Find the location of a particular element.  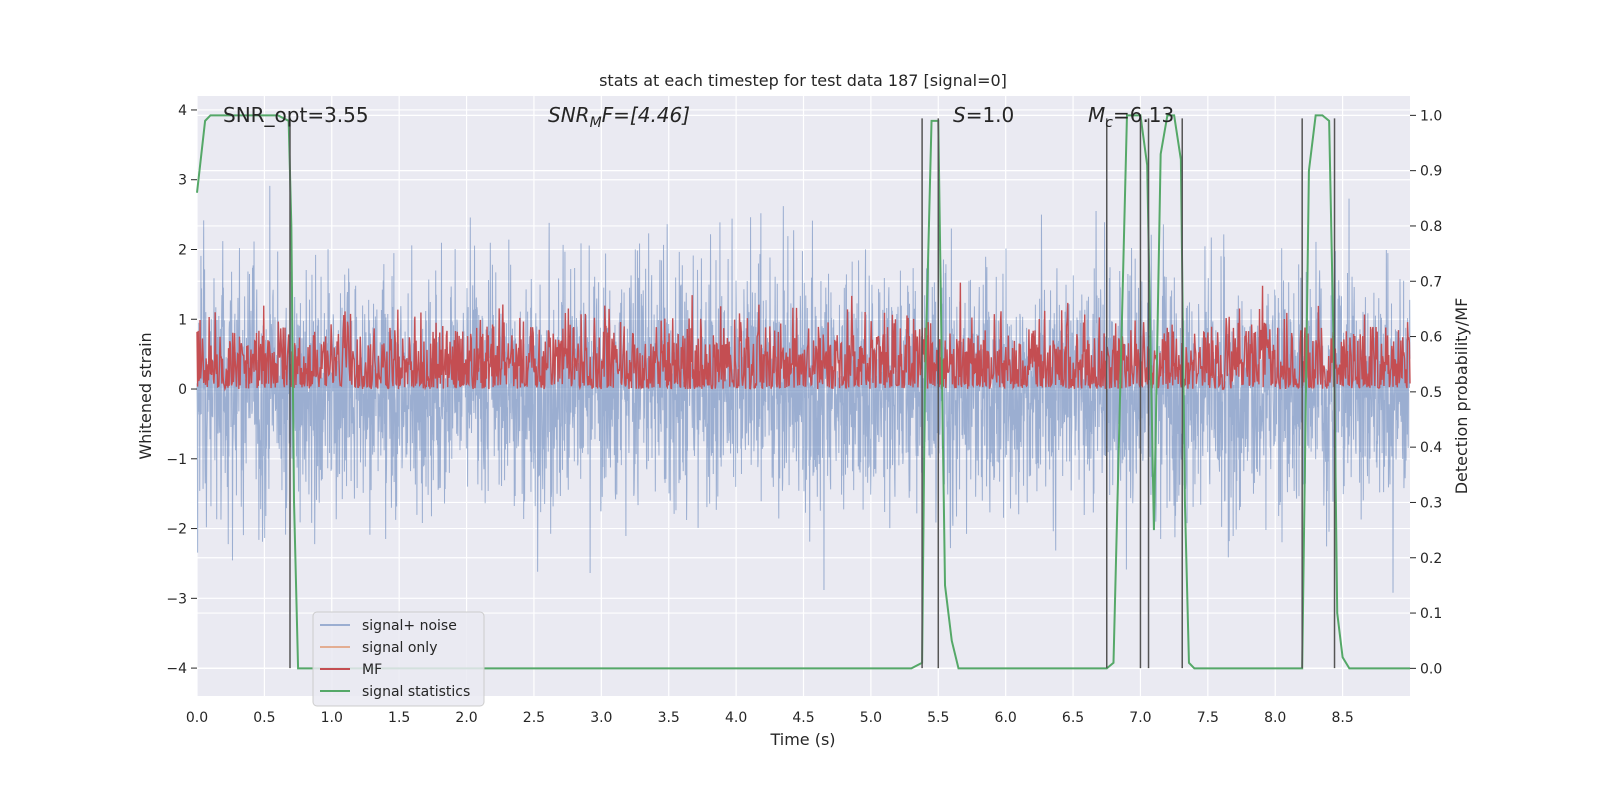

y2-tick-label: 0.5 is located at coordinates (1431, 393).